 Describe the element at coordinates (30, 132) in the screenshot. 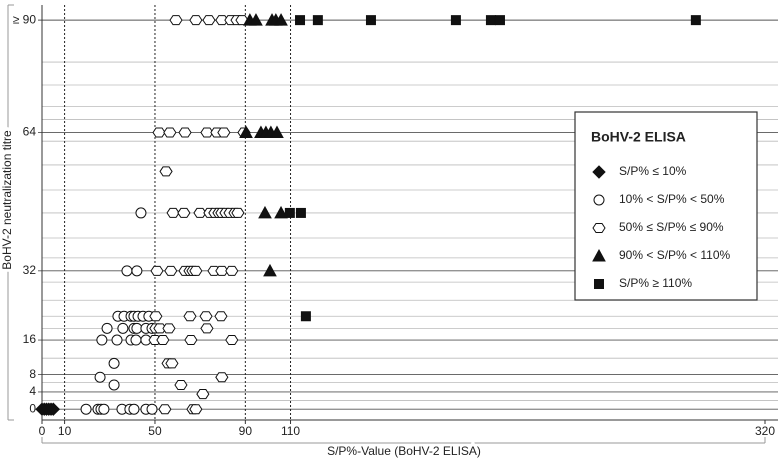

I see `y-tick-label: 64` at that location.